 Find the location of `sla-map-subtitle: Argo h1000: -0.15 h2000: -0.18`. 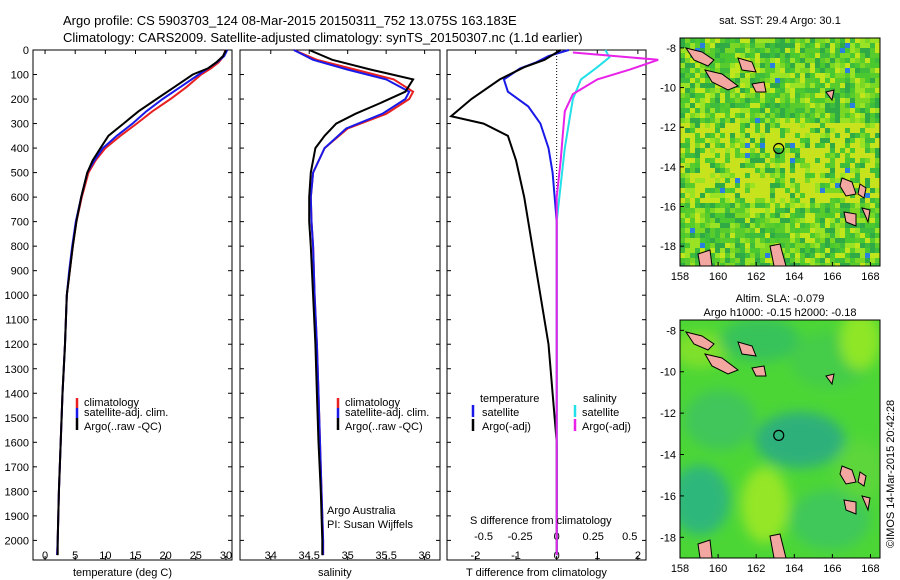

sla-map-subtitle: Argo h1000: -0.15 h2000: -0.18 is located at coordinates (780, 313).